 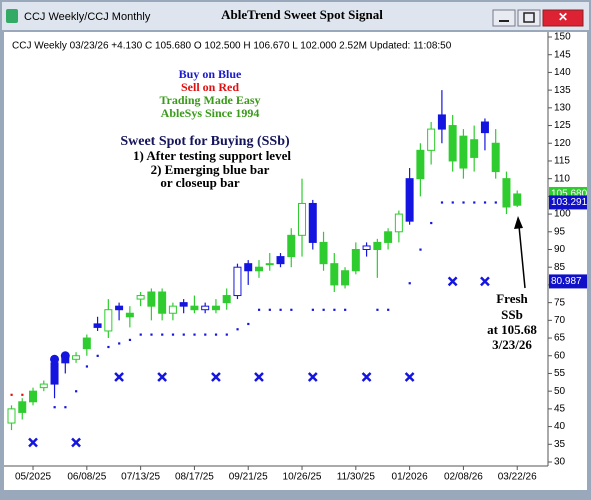 What do you see at coordinates (560, 320) in the screenshot?
I see `y-tick-label: 70` at bounding box center [560, 320].